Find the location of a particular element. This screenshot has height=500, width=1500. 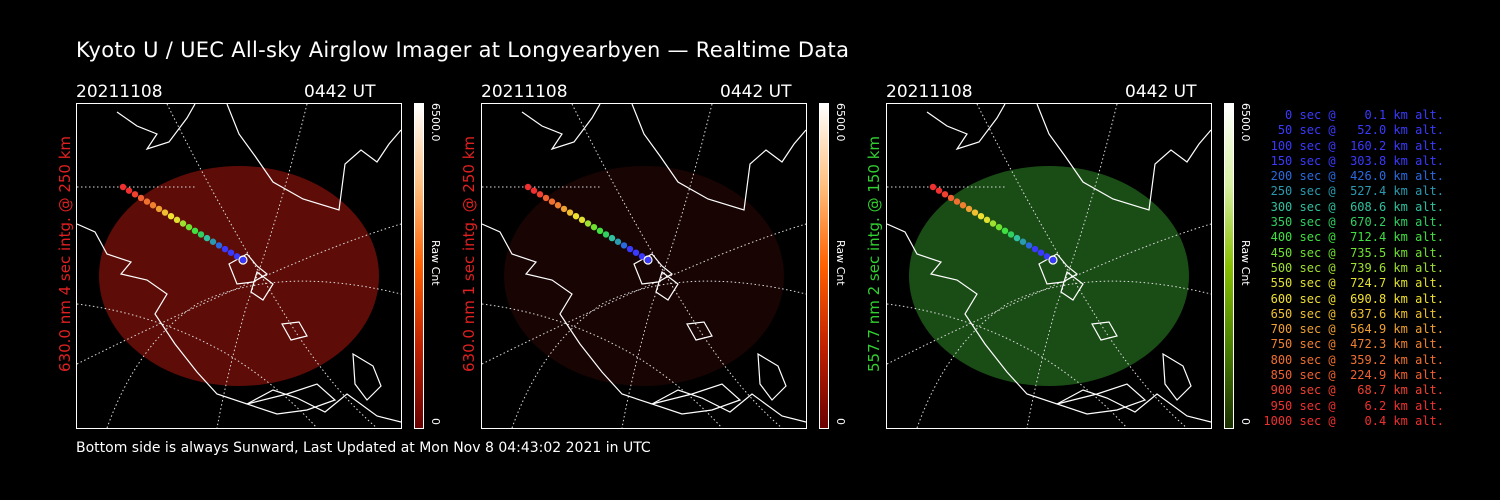

panel-2-ylabel: 630.0 nm 1 sec intg. @ 250 km is located at coordinates (469, 253).